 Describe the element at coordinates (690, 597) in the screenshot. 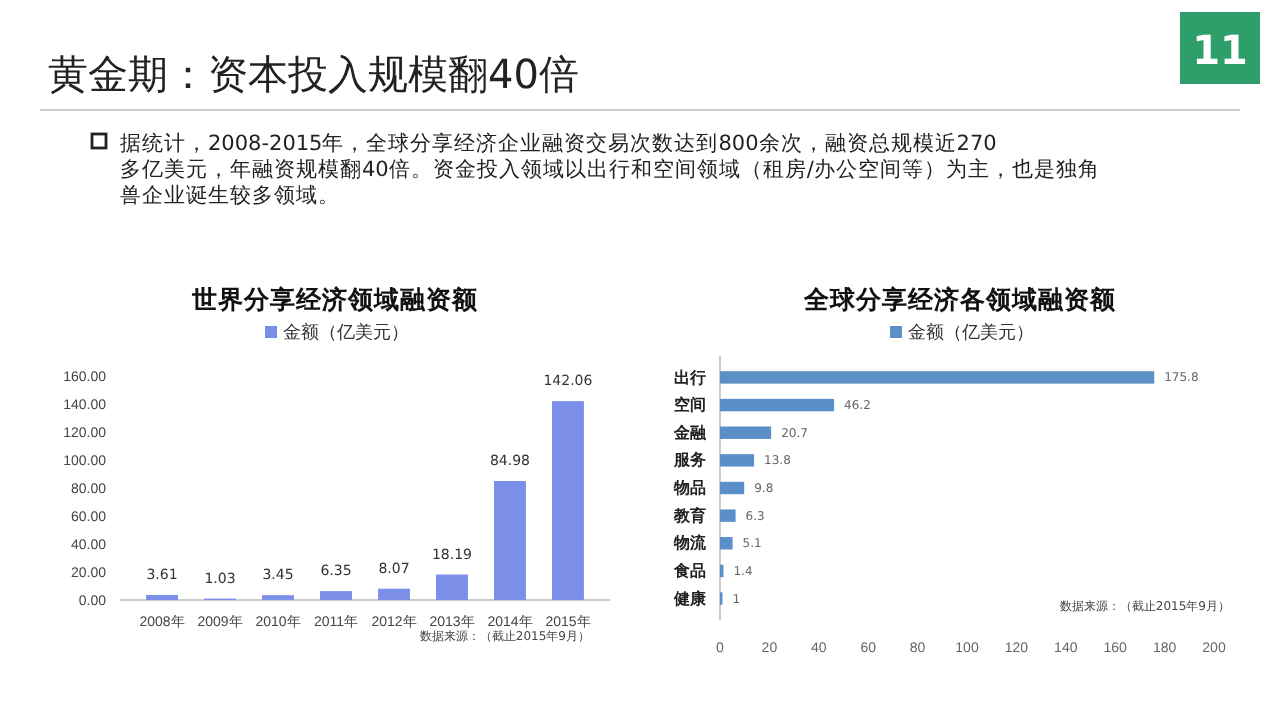

I see `y-tick-label: 健康` at that location.